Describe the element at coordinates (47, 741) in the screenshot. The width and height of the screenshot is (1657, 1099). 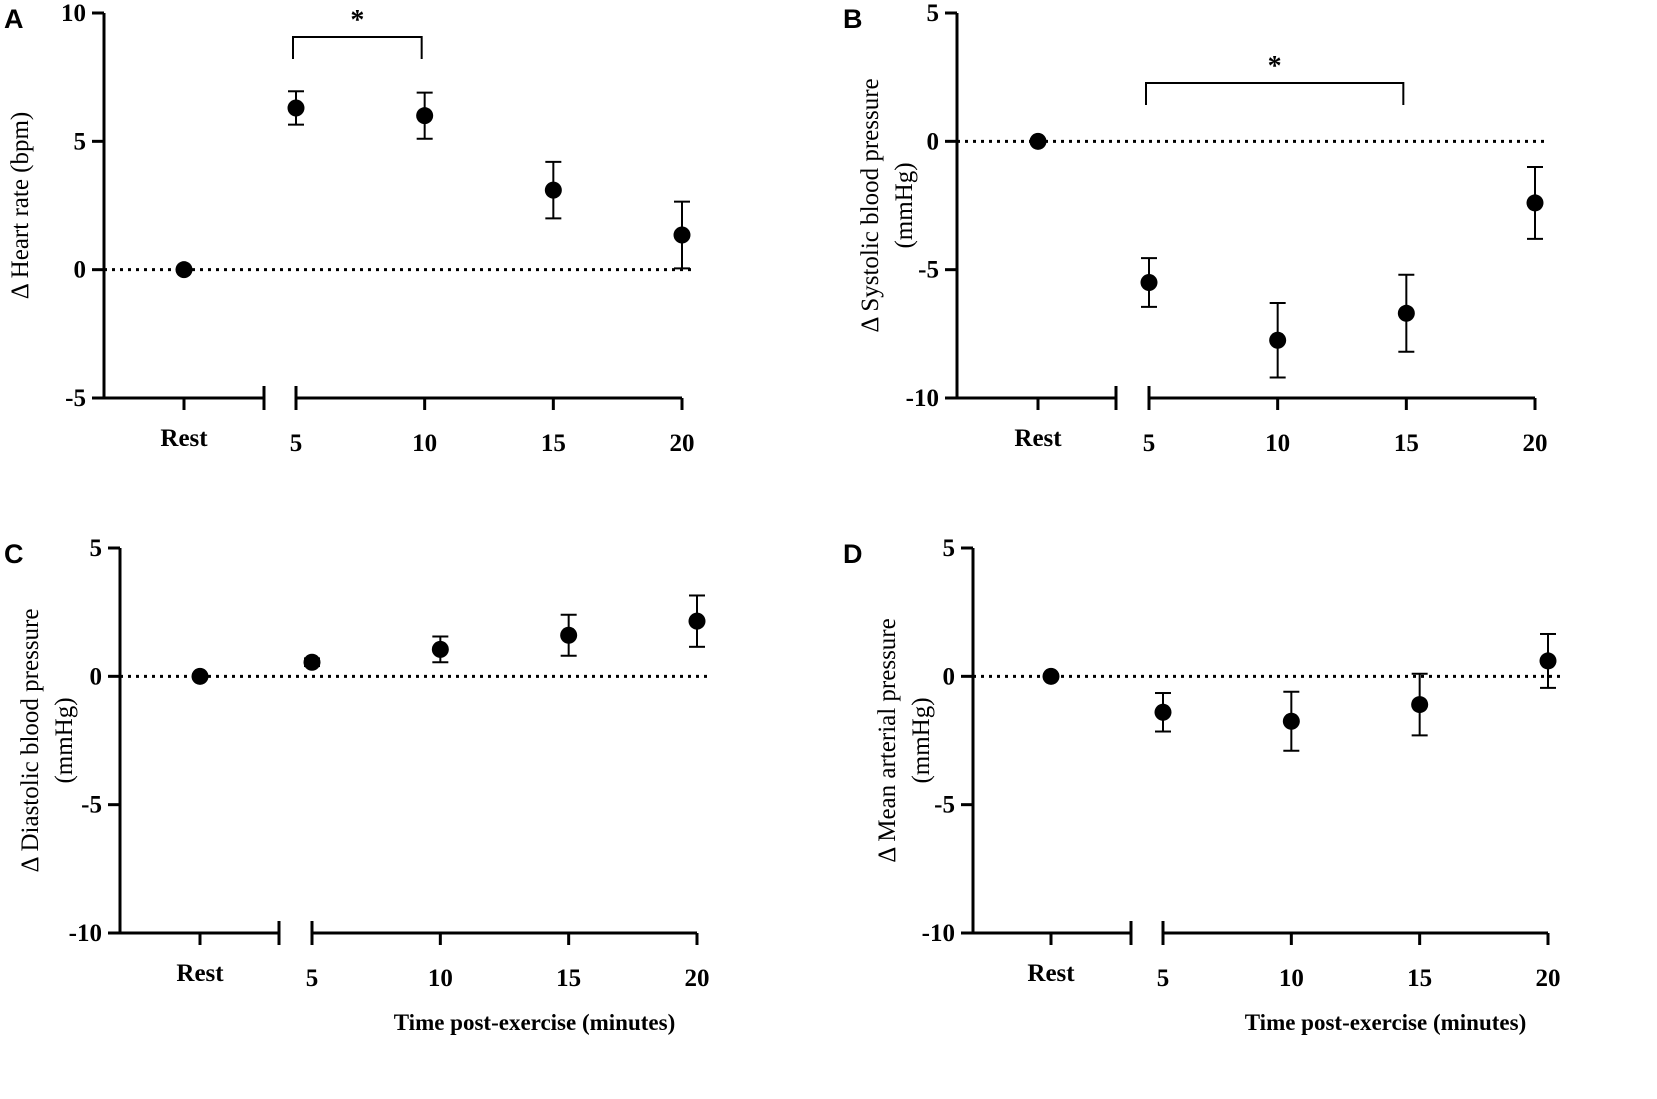
I see `y-axis-title-group: Δ Diastolic blood pressure (mmHg)` at that location.